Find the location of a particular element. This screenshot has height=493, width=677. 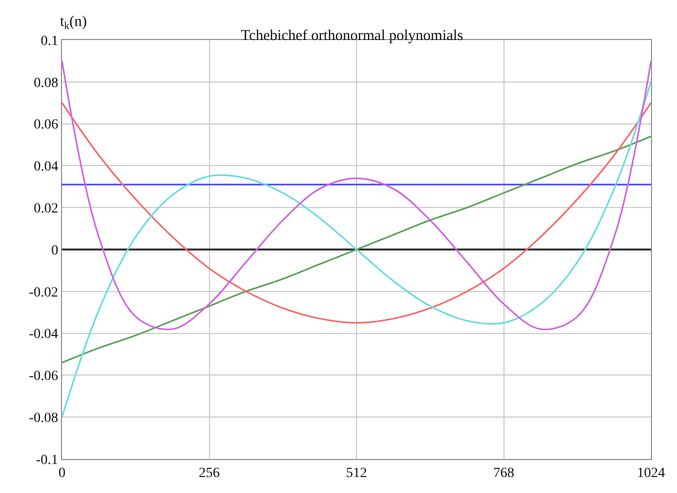

x-tick-label: 768 is located at coordinates (503, 473).